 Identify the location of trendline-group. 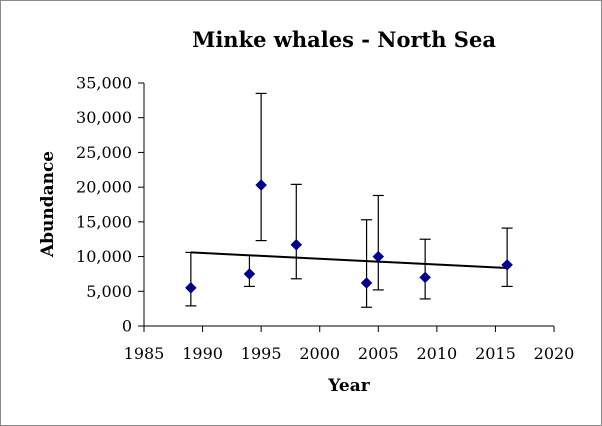
(349, 260).